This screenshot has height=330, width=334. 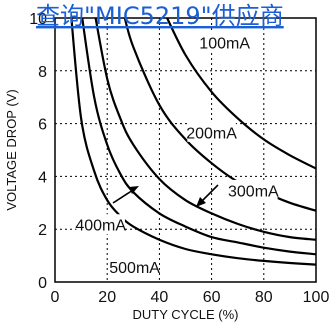 I want to click on curve-label-500ma: 500mA, so click(x=134, y=268).